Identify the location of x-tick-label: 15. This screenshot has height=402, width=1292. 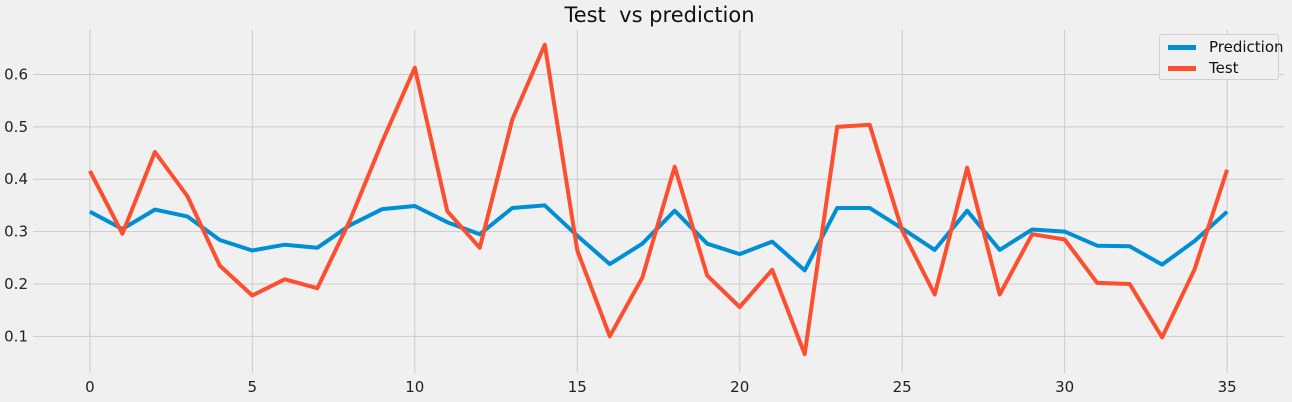
(577, 387).